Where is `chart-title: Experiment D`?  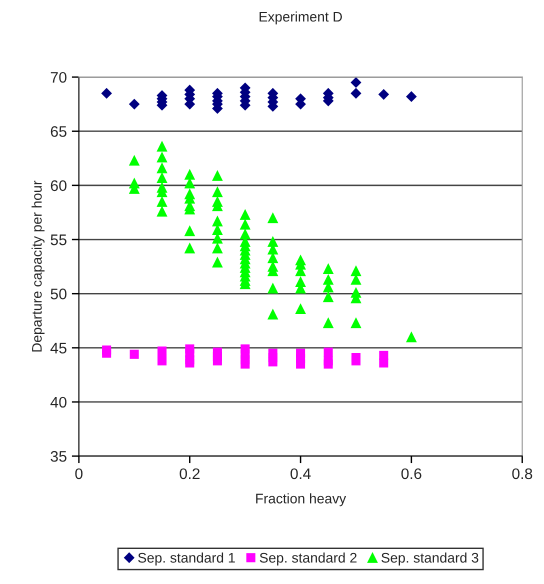 chart-title: Experiment D is located at coordinates (301, 17).